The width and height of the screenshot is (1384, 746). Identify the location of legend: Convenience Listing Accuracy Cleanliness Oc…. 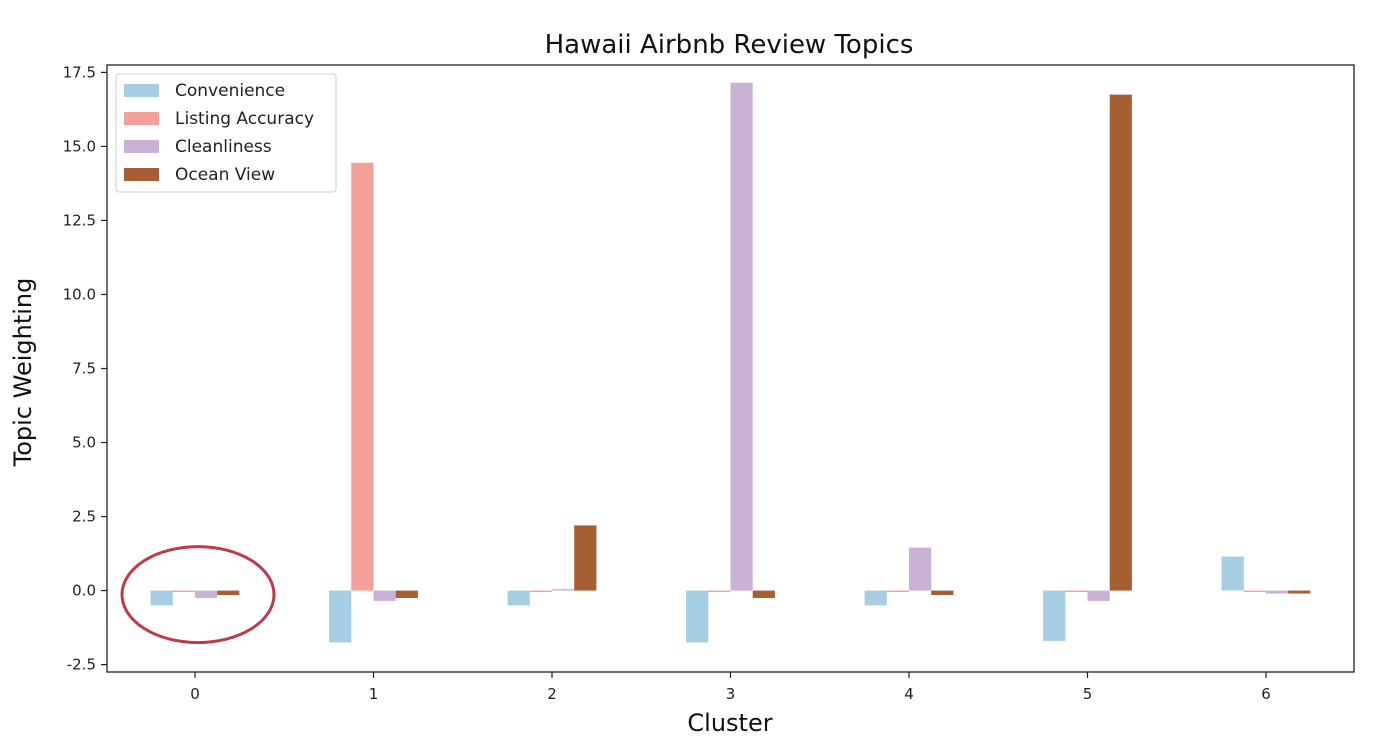
(226, 133).